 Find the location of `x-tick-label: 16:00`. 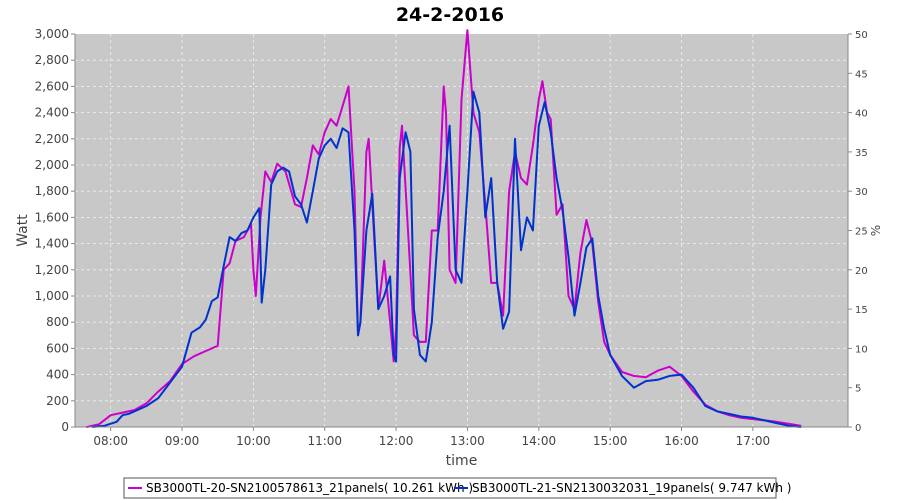

x-tick-label: 16:00 is located at coordinates (681, 441).